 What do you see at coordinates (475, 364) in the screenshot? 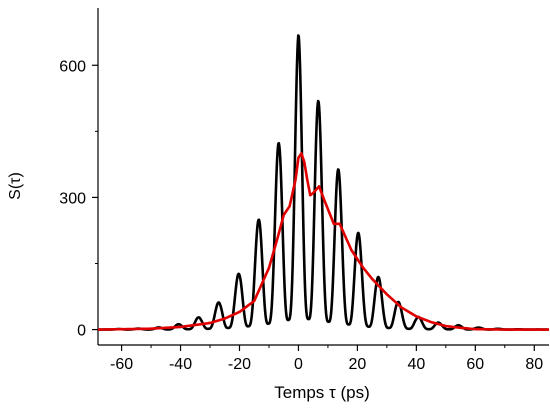
I see `x-tick-label: 60` at bounding box center [475, 364].